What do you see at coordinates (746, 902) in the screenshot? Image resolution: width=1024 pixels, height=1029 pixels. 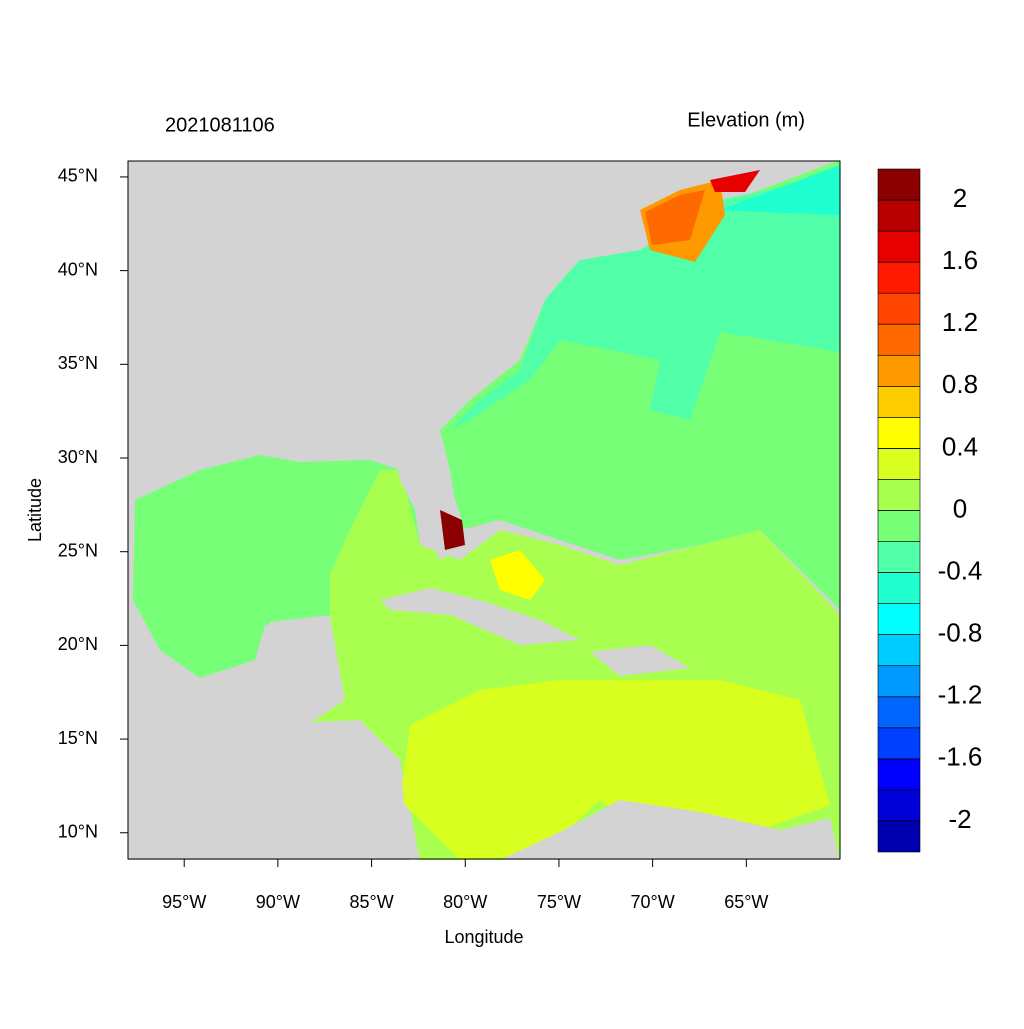 I see `x-tick-label: 65°W` at bounding box center [746, 902].